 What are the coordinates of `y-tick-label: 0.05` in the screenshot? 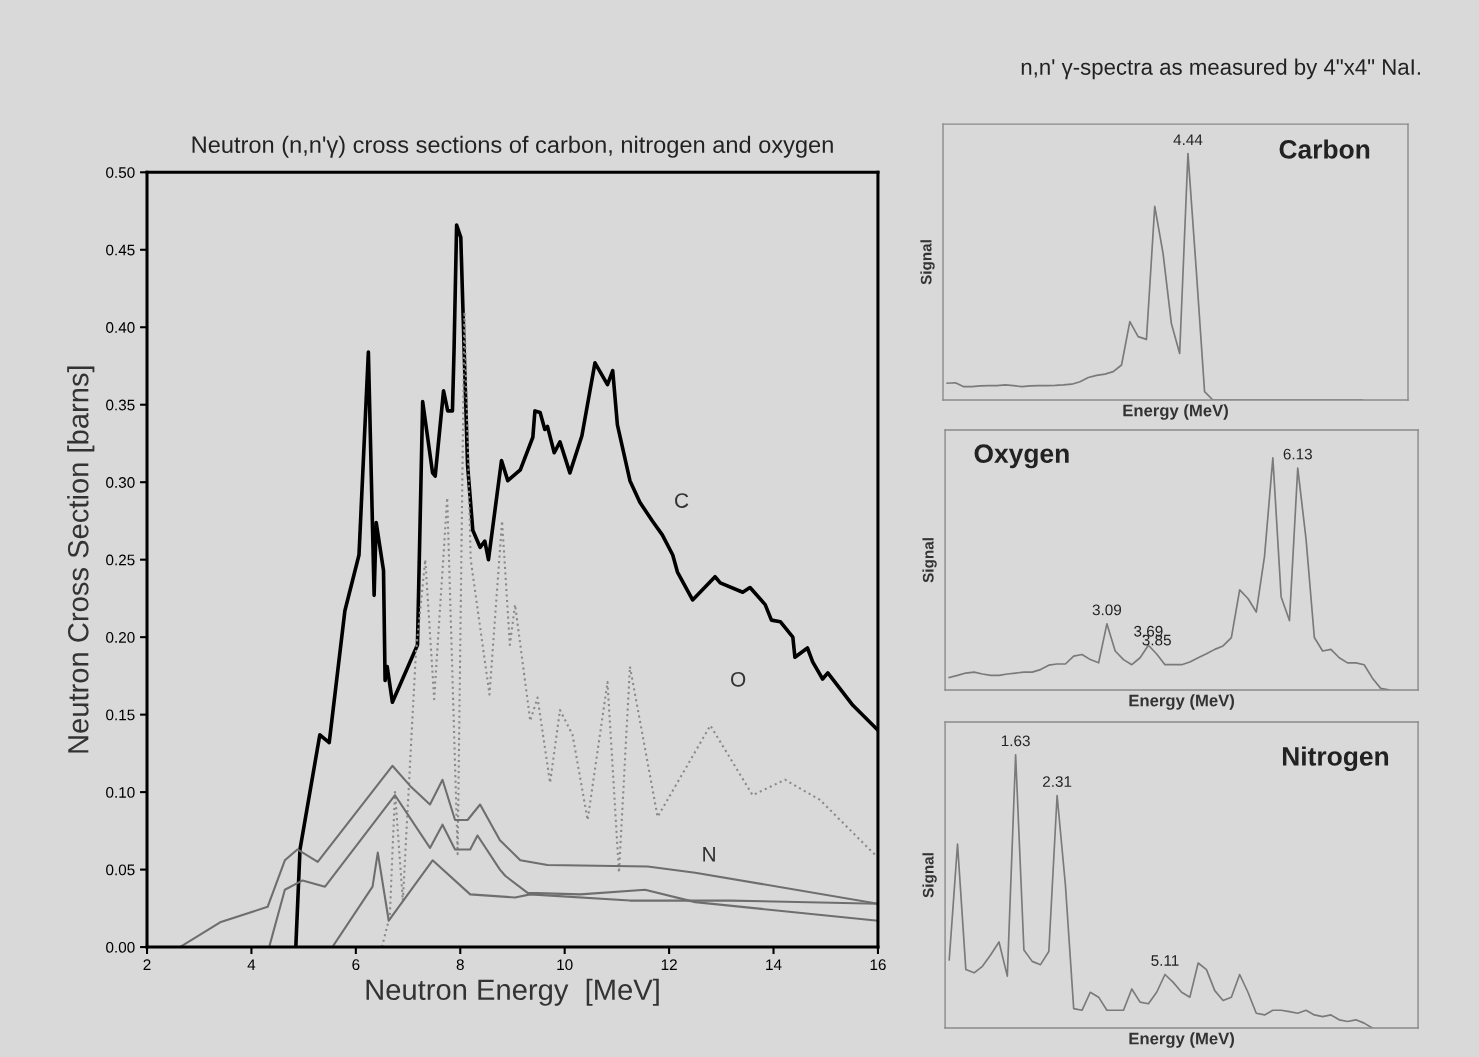 It's located at (120, 870).